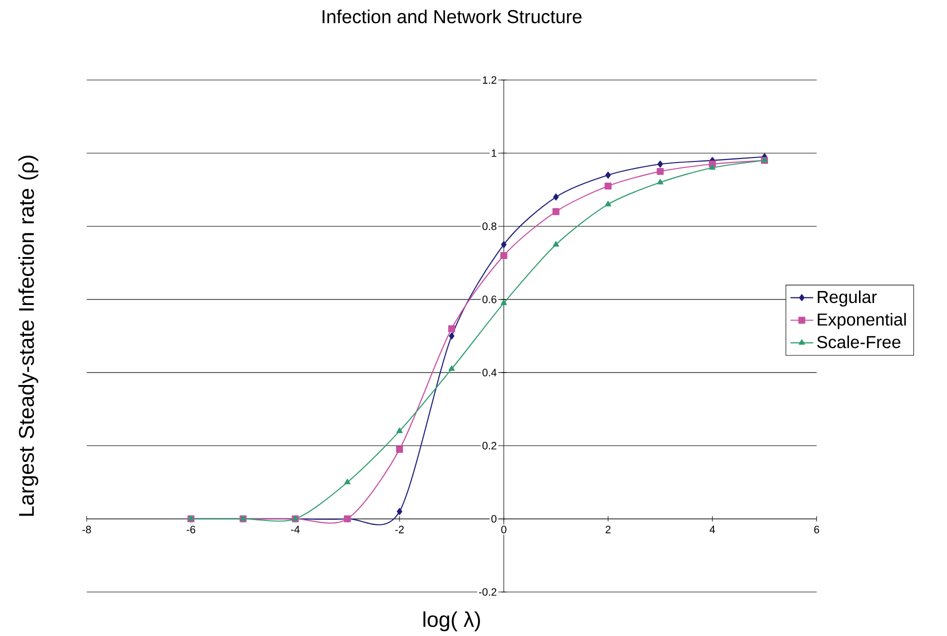  What do you see at coordinates (451, 621) in the screenshot?
I see `x-axis-title: log( λ)` at bounding box center [451, 621].